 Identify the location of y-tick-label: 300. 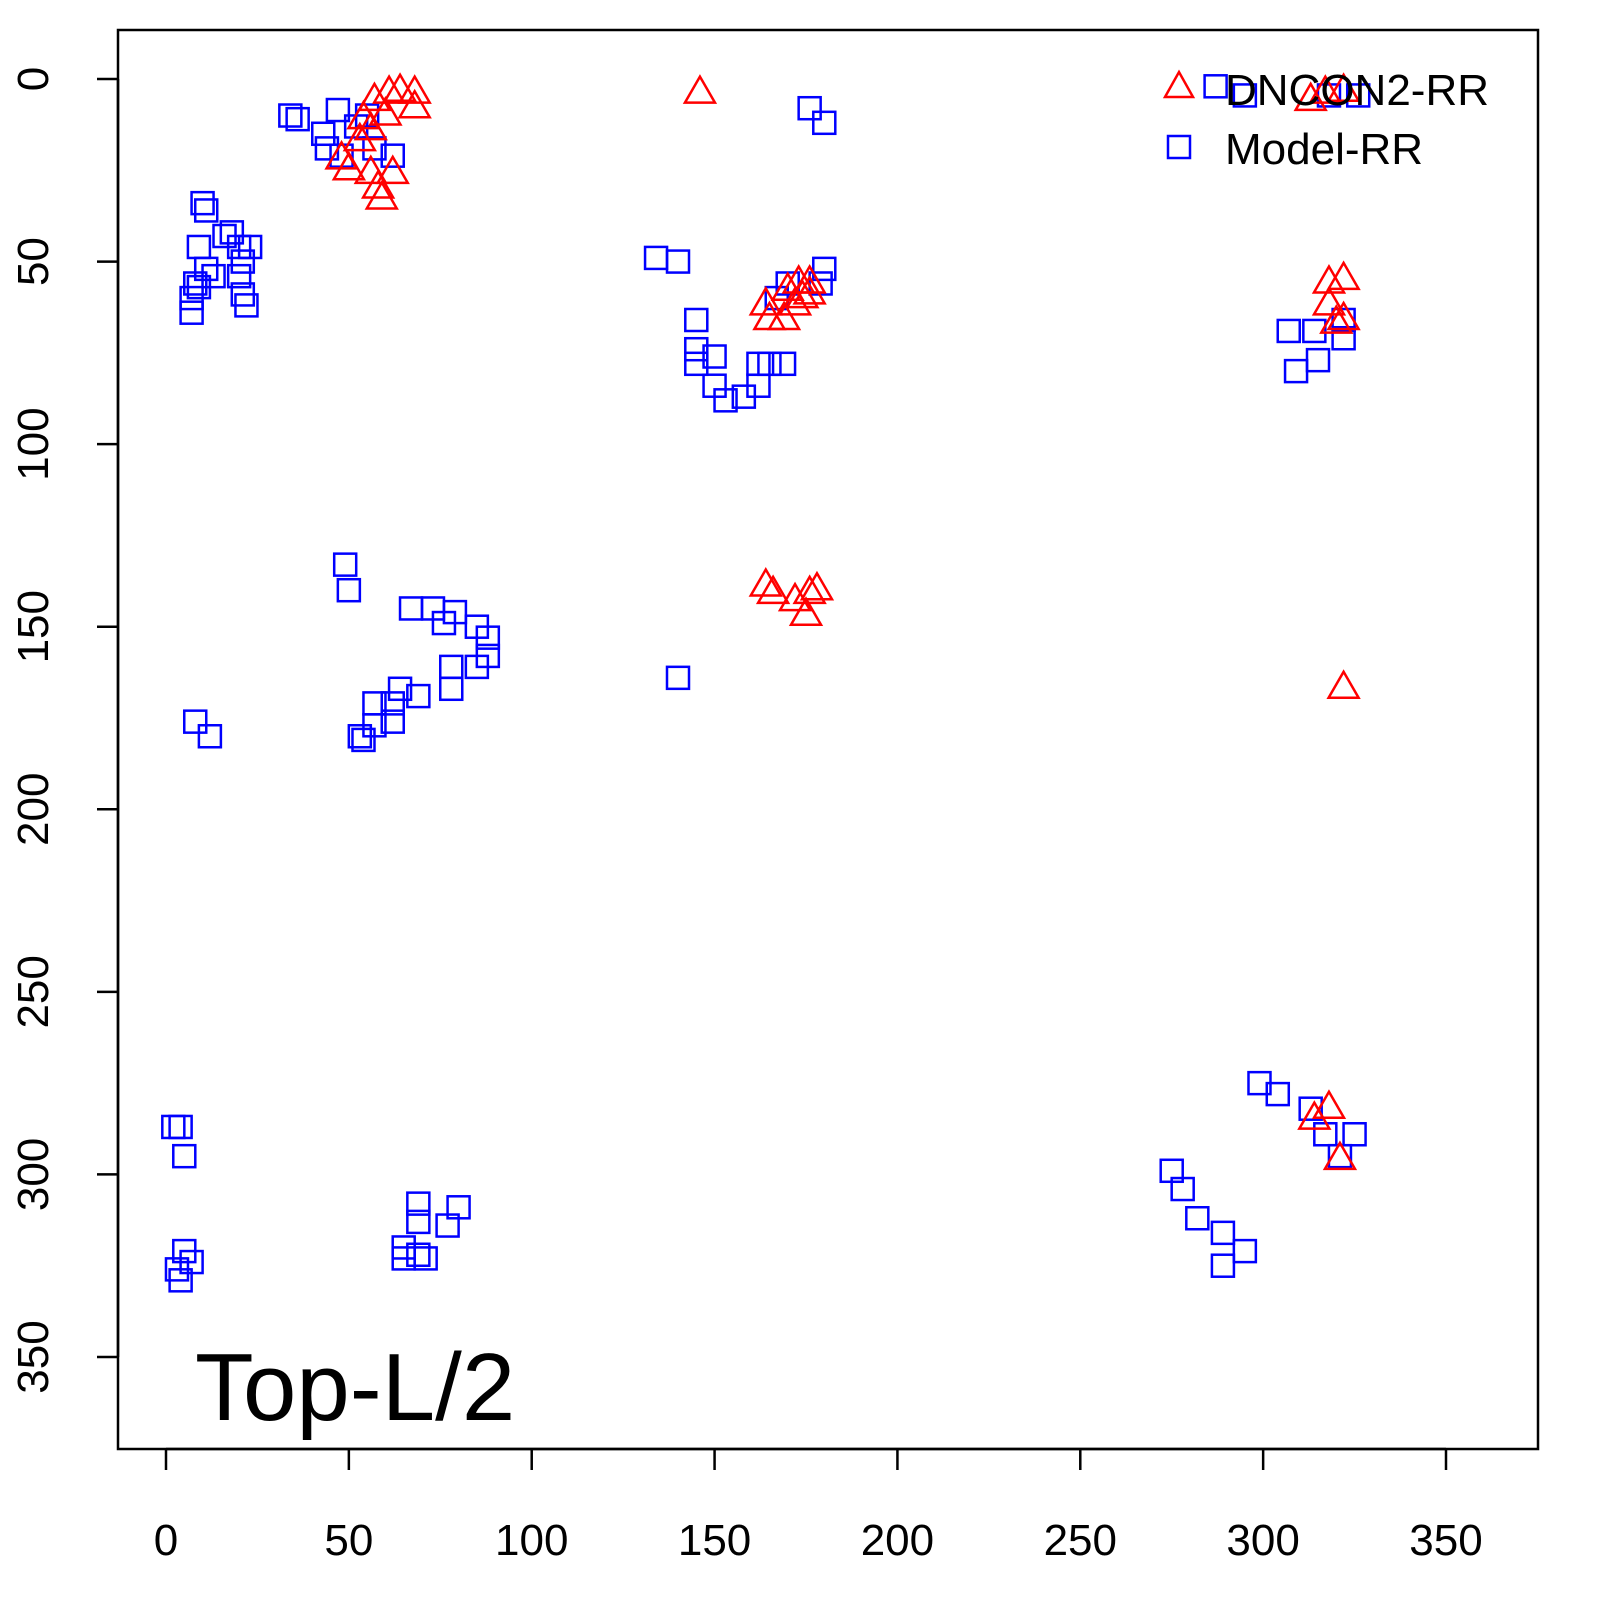
(33, 1174).